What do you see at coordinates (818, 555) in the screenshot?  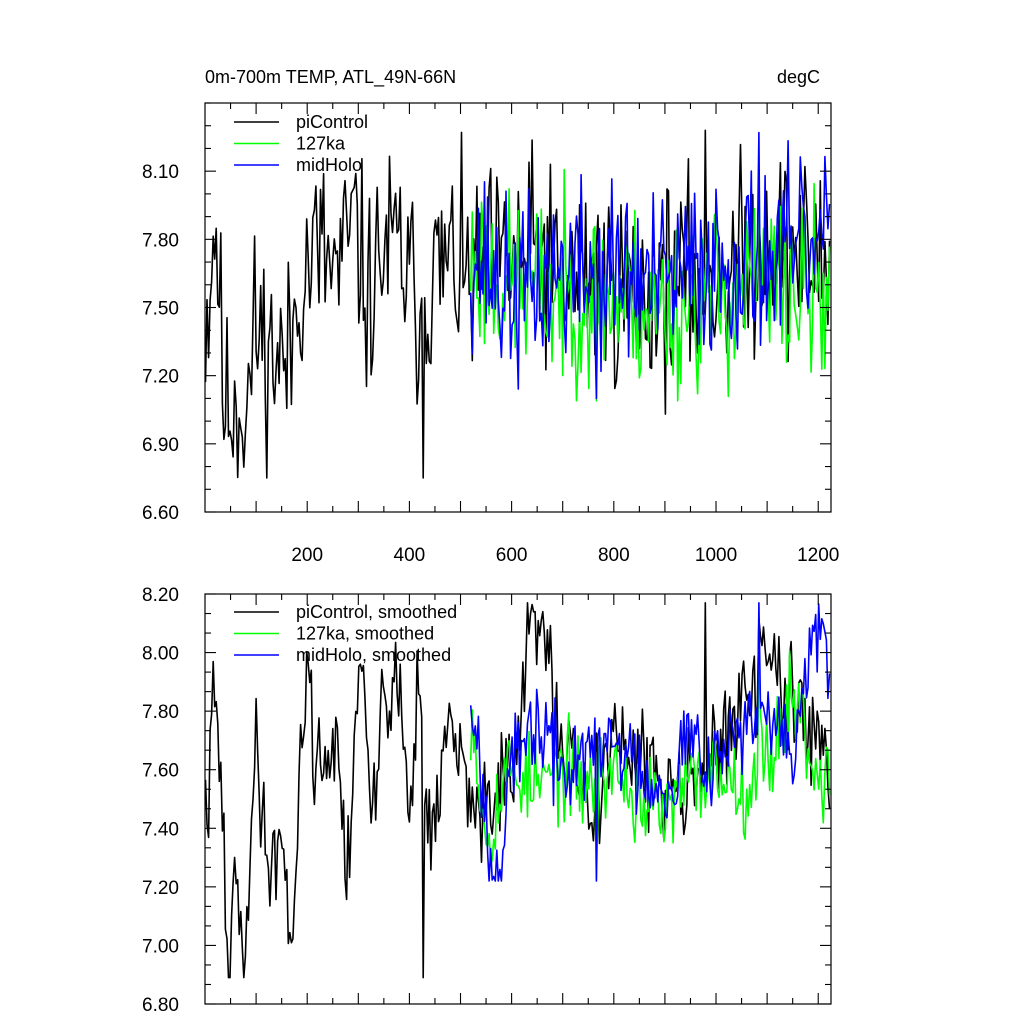 I see `x-tick-label: 1200` at bounding box center [818, 555].